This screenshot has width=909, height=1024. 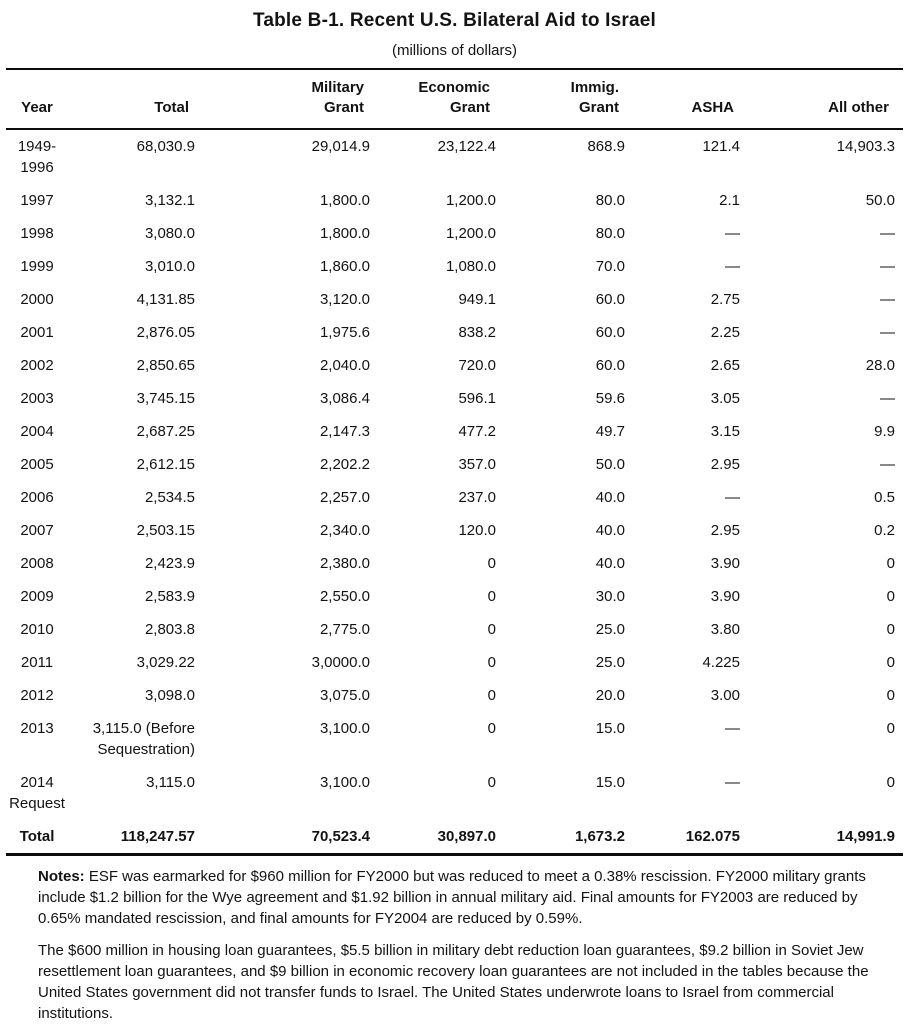 I want to click on year-cell: 2001, so click(x=37, y=332).